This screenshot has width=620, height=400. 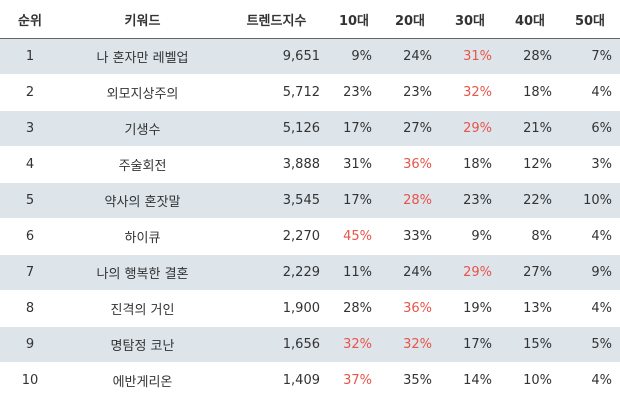 What do you see at coordinates (276, 19) in the screenshot?
I see `header-cell: 트렌드지수` at bounding box center [276, 19].